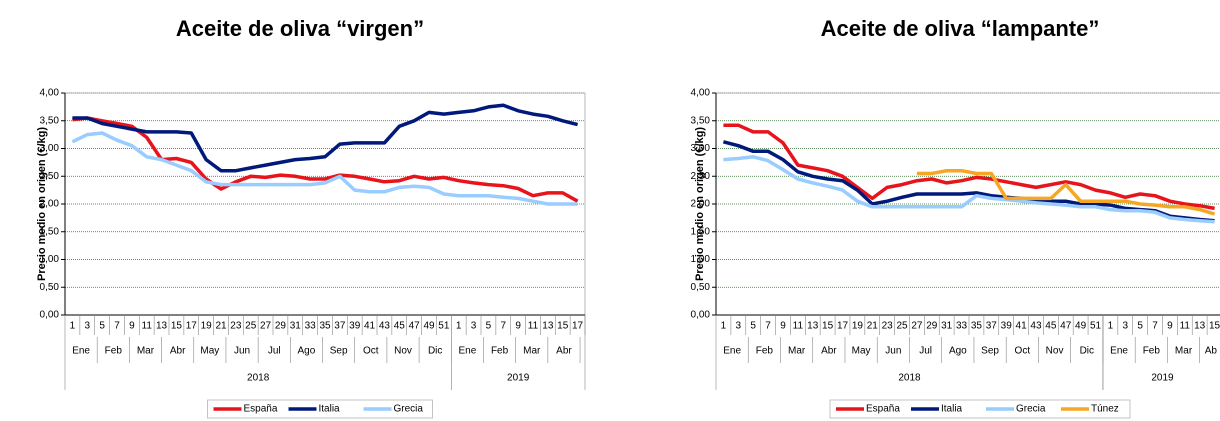 This screenshot has height=421, width=1220. I want to click on chart-title: Aceite de oliva “virgen”, so click(300, 28).